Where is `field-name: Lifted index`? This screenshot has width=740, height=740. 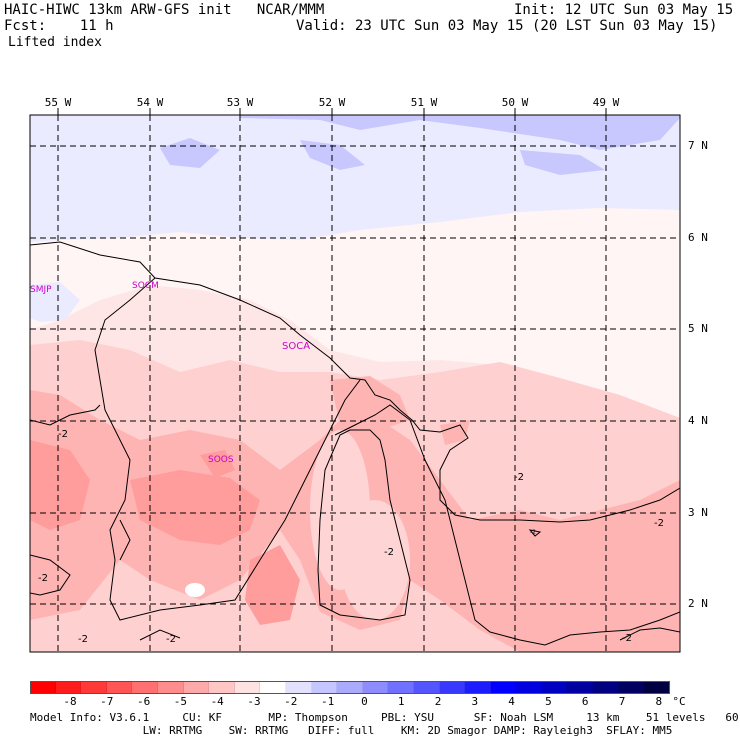 field-name: Lifted index is located at coordinates (55, 42).